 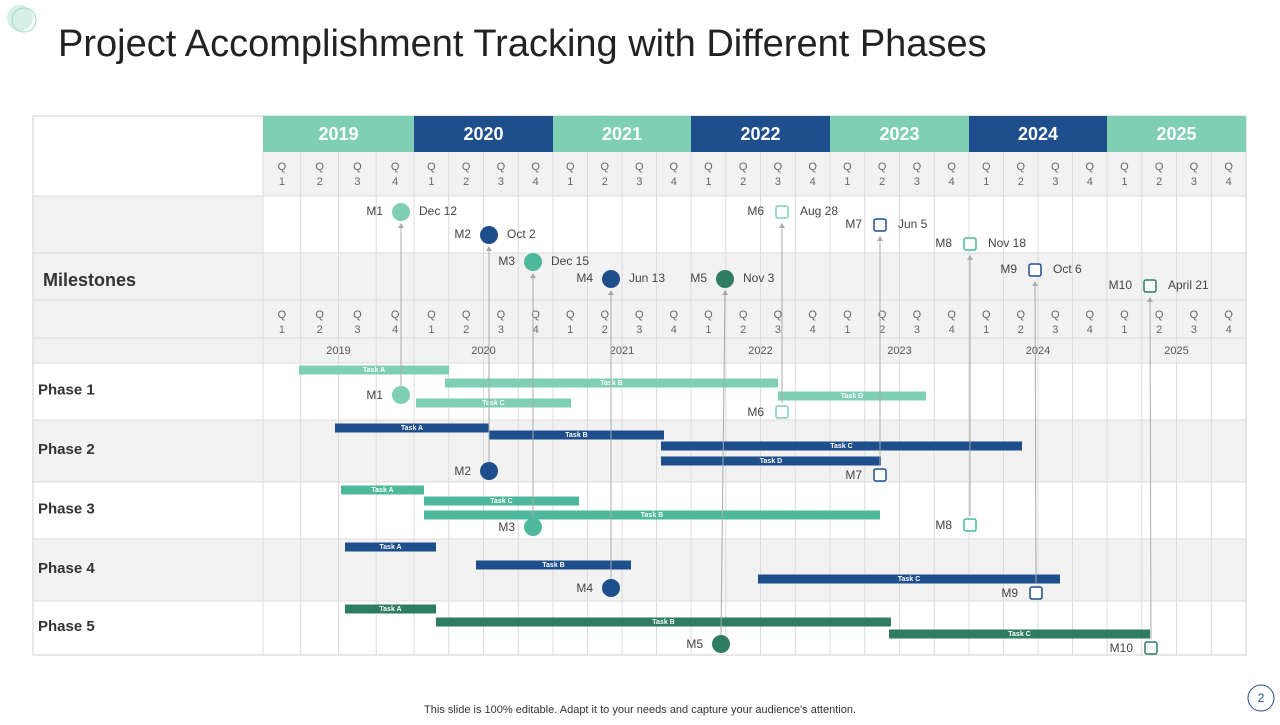 What do you see at coordinates (1035, 283) in the screenshot?
I see `arrowhead` at bounding box center [1035, 283].